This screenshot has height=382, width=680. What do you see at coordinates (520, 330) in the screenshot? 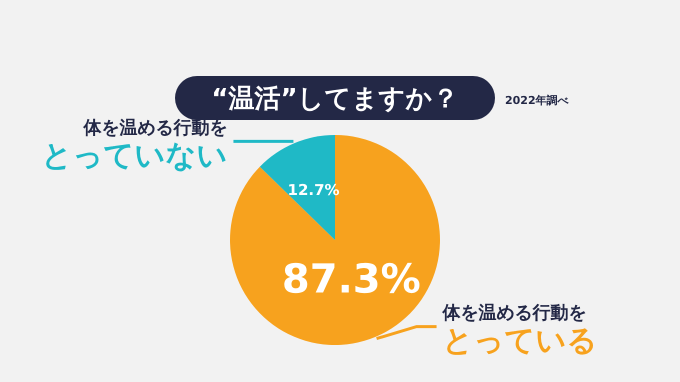
I see `slice-label: 体を温める行動をとっている` at bounding box center [520, 330].